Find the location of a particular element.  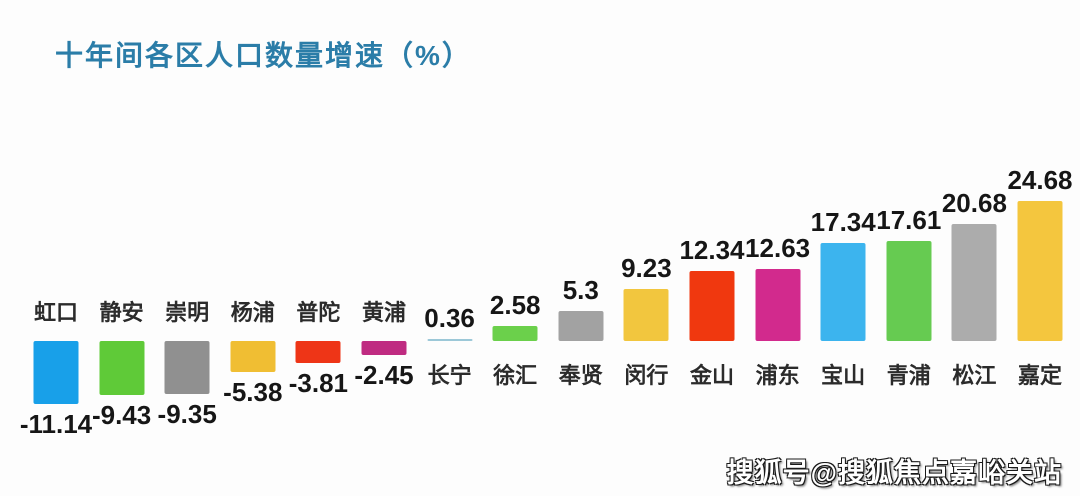

bar-column: 嘉定 24.68 is located at coordinates (1040, 248).